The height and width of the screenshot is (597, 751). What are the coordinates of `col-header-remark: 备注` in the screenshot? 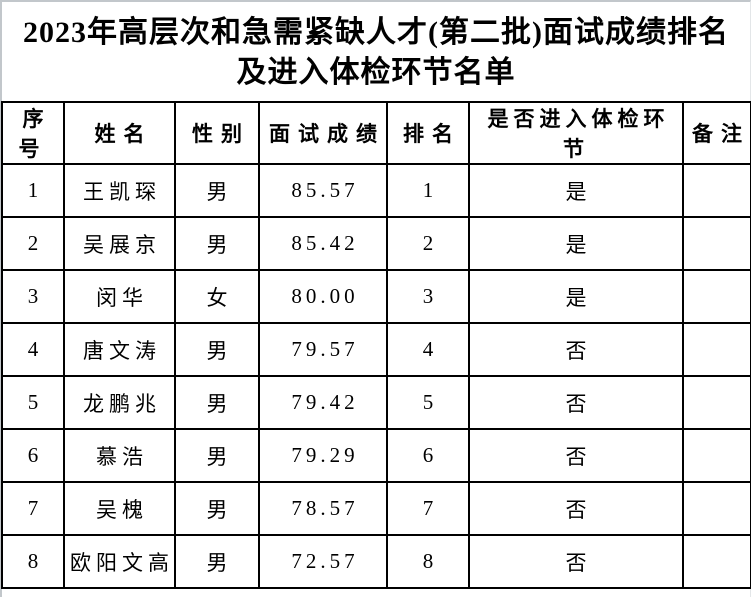 It's located at (716, 133).